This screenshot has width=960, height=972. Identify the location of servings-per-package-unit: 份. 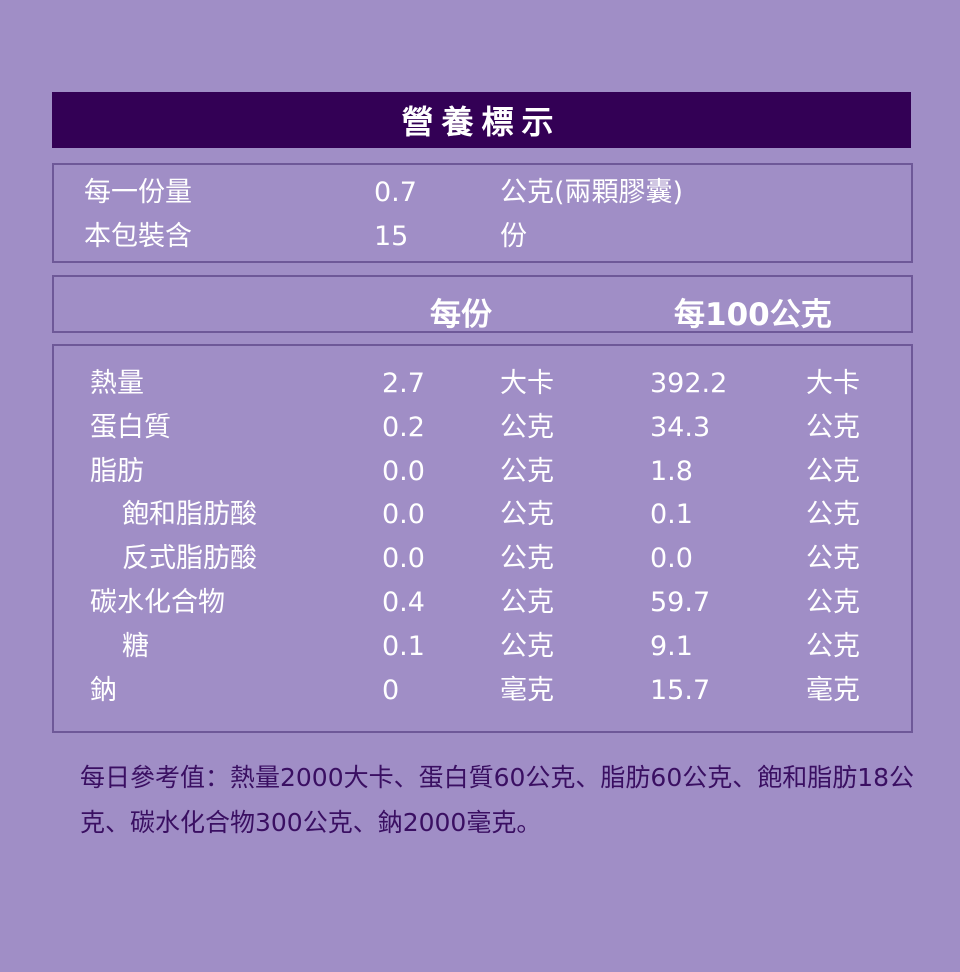
(513, 236).